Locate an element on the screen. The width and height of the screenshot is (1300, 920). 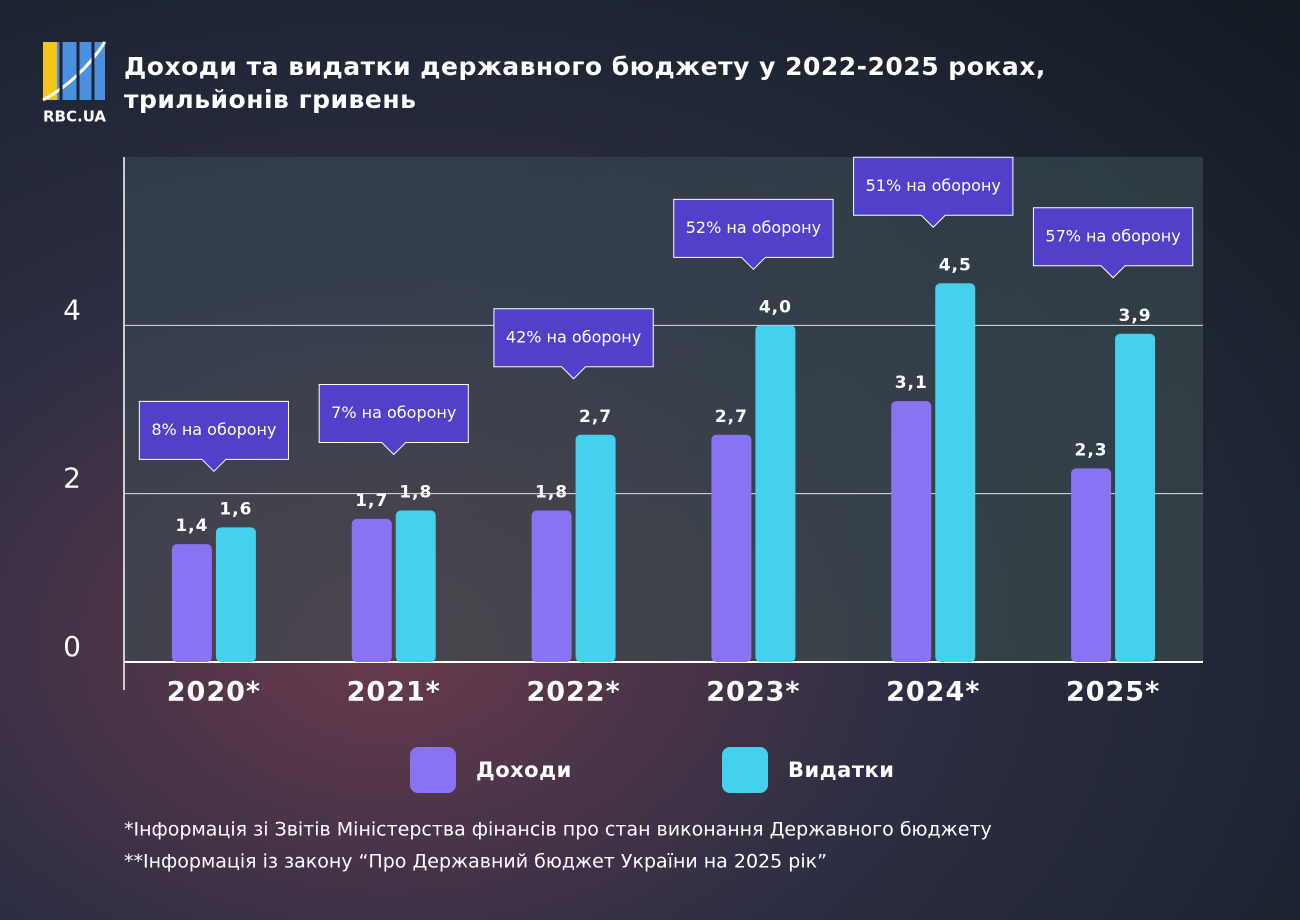
value-label: 2,3 is located at coordinates (1091, 450).